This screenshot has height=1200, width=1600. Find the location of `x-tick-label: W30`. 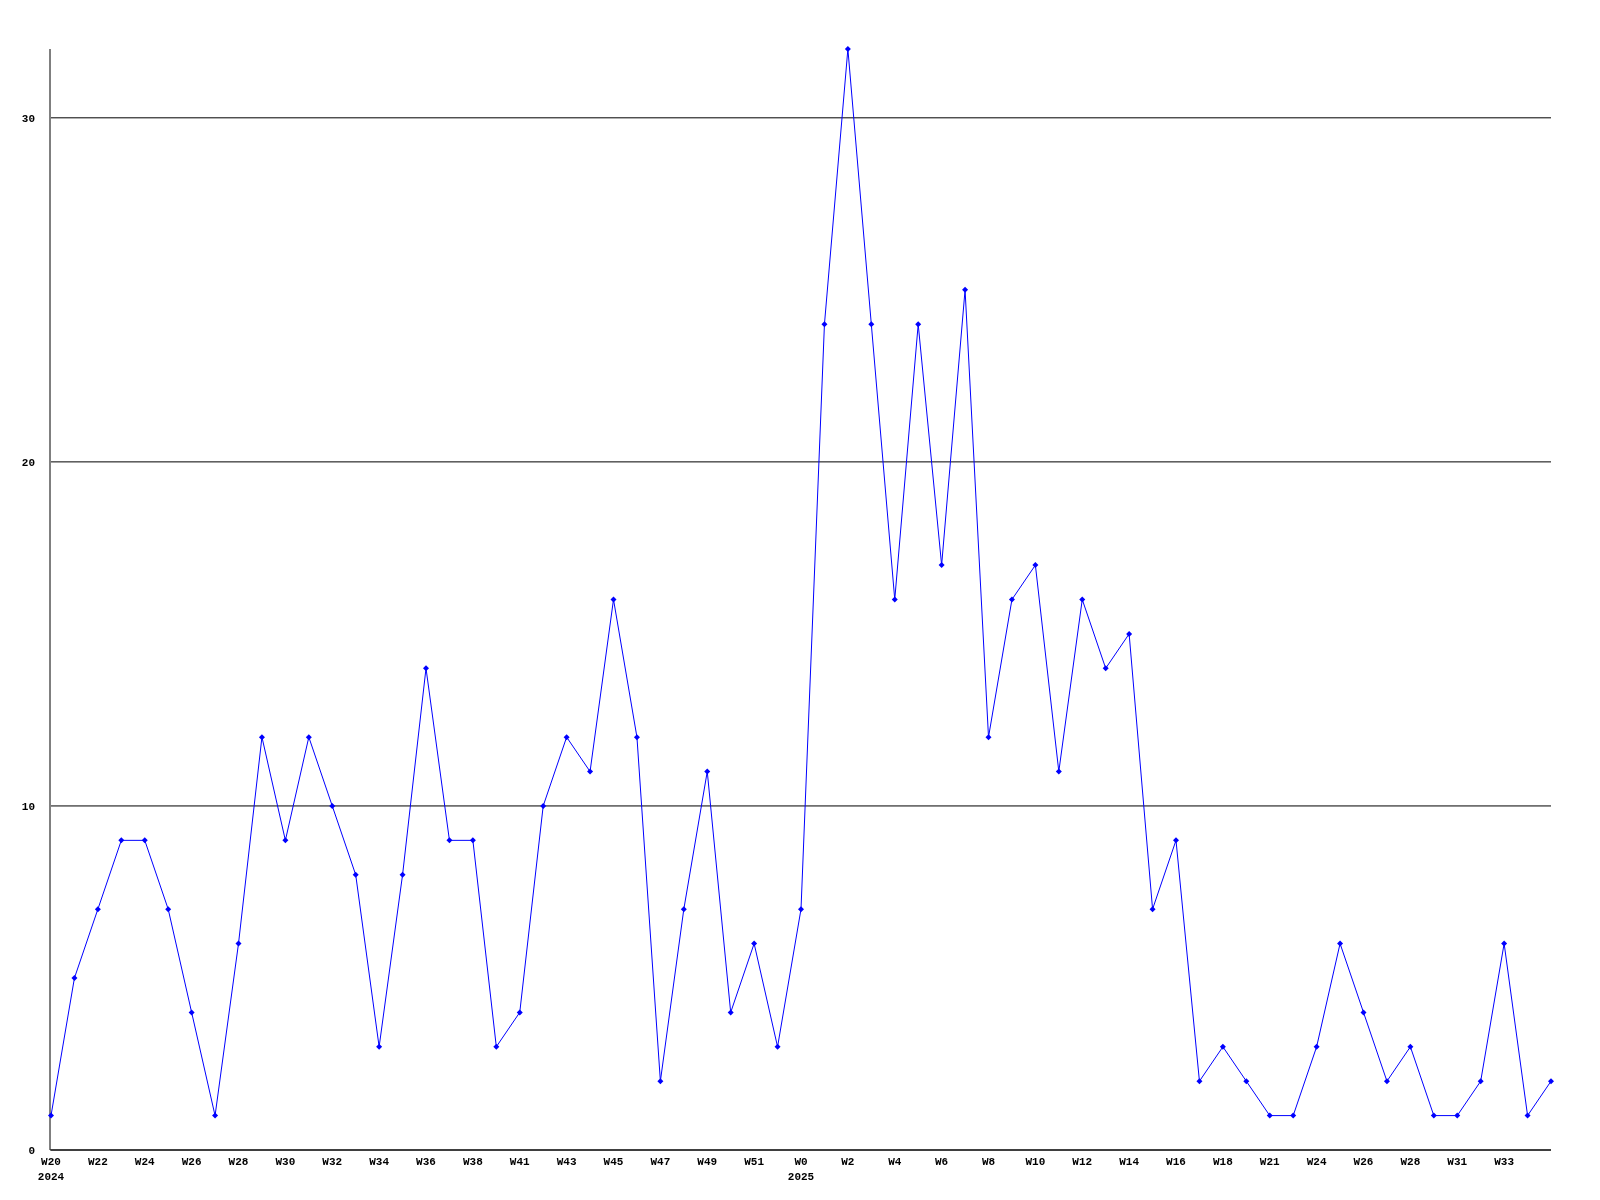

x-tick-label: W30 is located at coordinates (285, 1162).